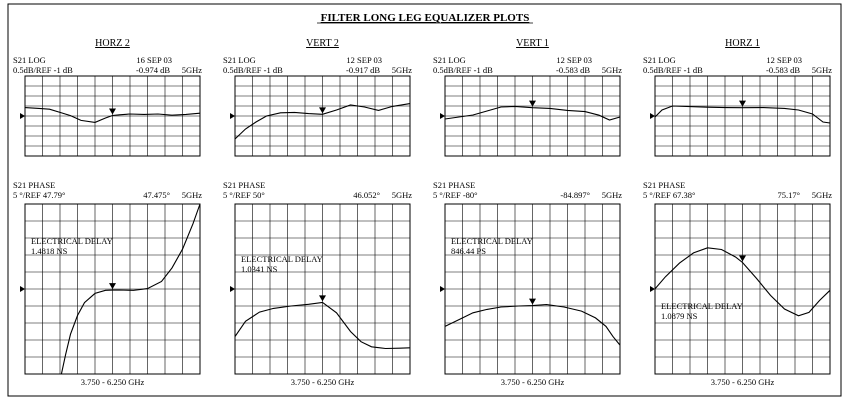 Image resolution: width=849 pixels, height=402 pixels. Describe the element at coordinates (363, 70) in the screenshot. I see `mag-marker-value: -0.917 dB` at that location.